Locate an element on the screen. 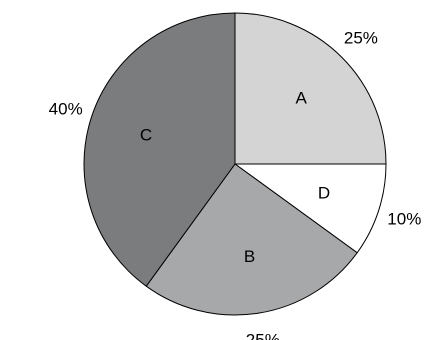 The image size is (431, 340). percent-label-b: 25% is located at coordinates (263, 335).